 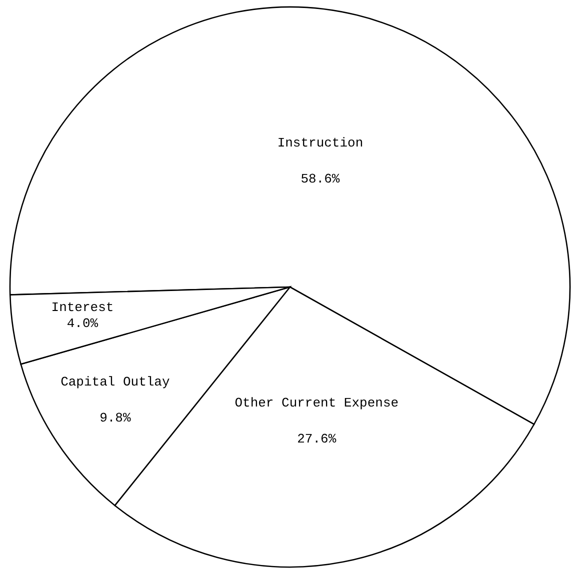 What do you see at coordinates (82, 308) in the screenshot?
I see `slice-label: Interest` at bounding box center [82, 308].